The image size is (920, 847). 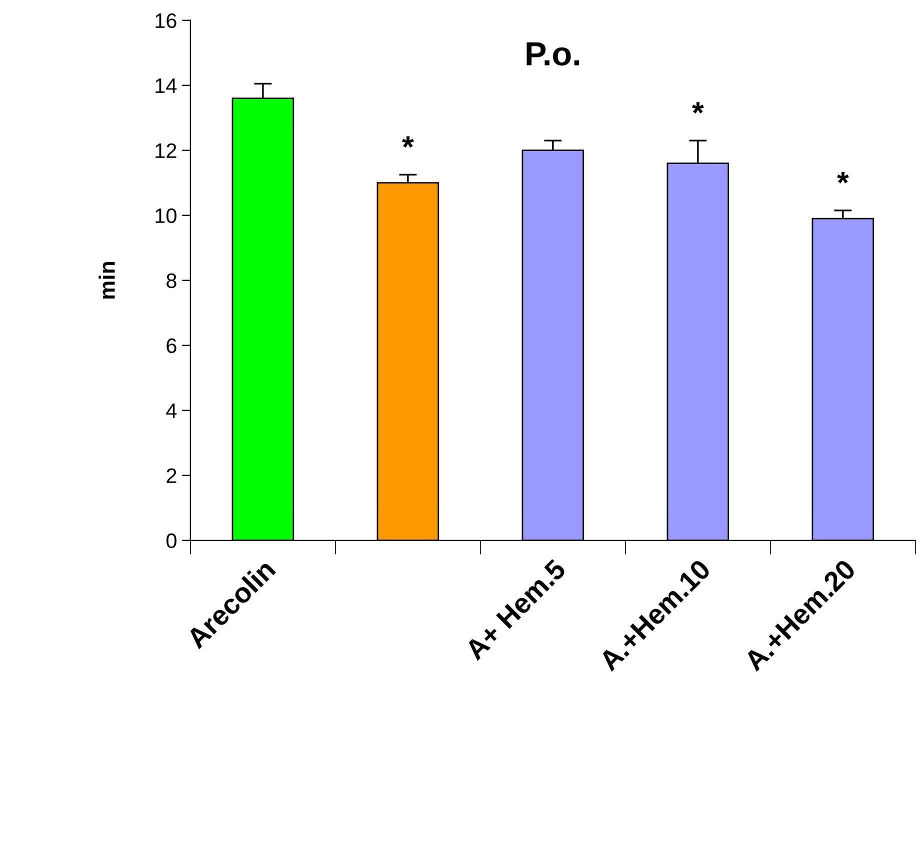 I want to click on y-tick-label: 16, so click(x=166, y=20).